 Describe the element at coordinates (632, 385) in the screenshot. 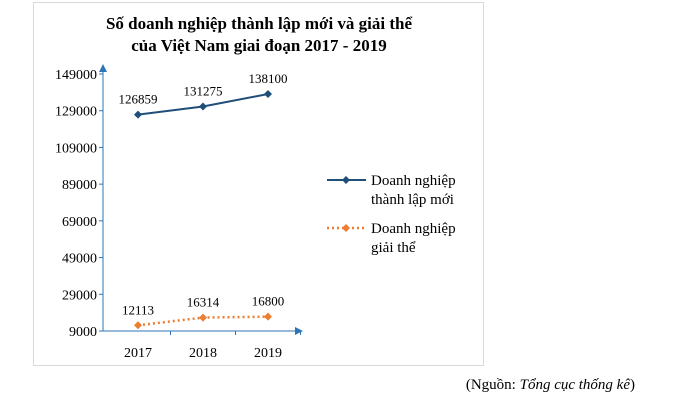

I see `source-suffix: )` at that location.